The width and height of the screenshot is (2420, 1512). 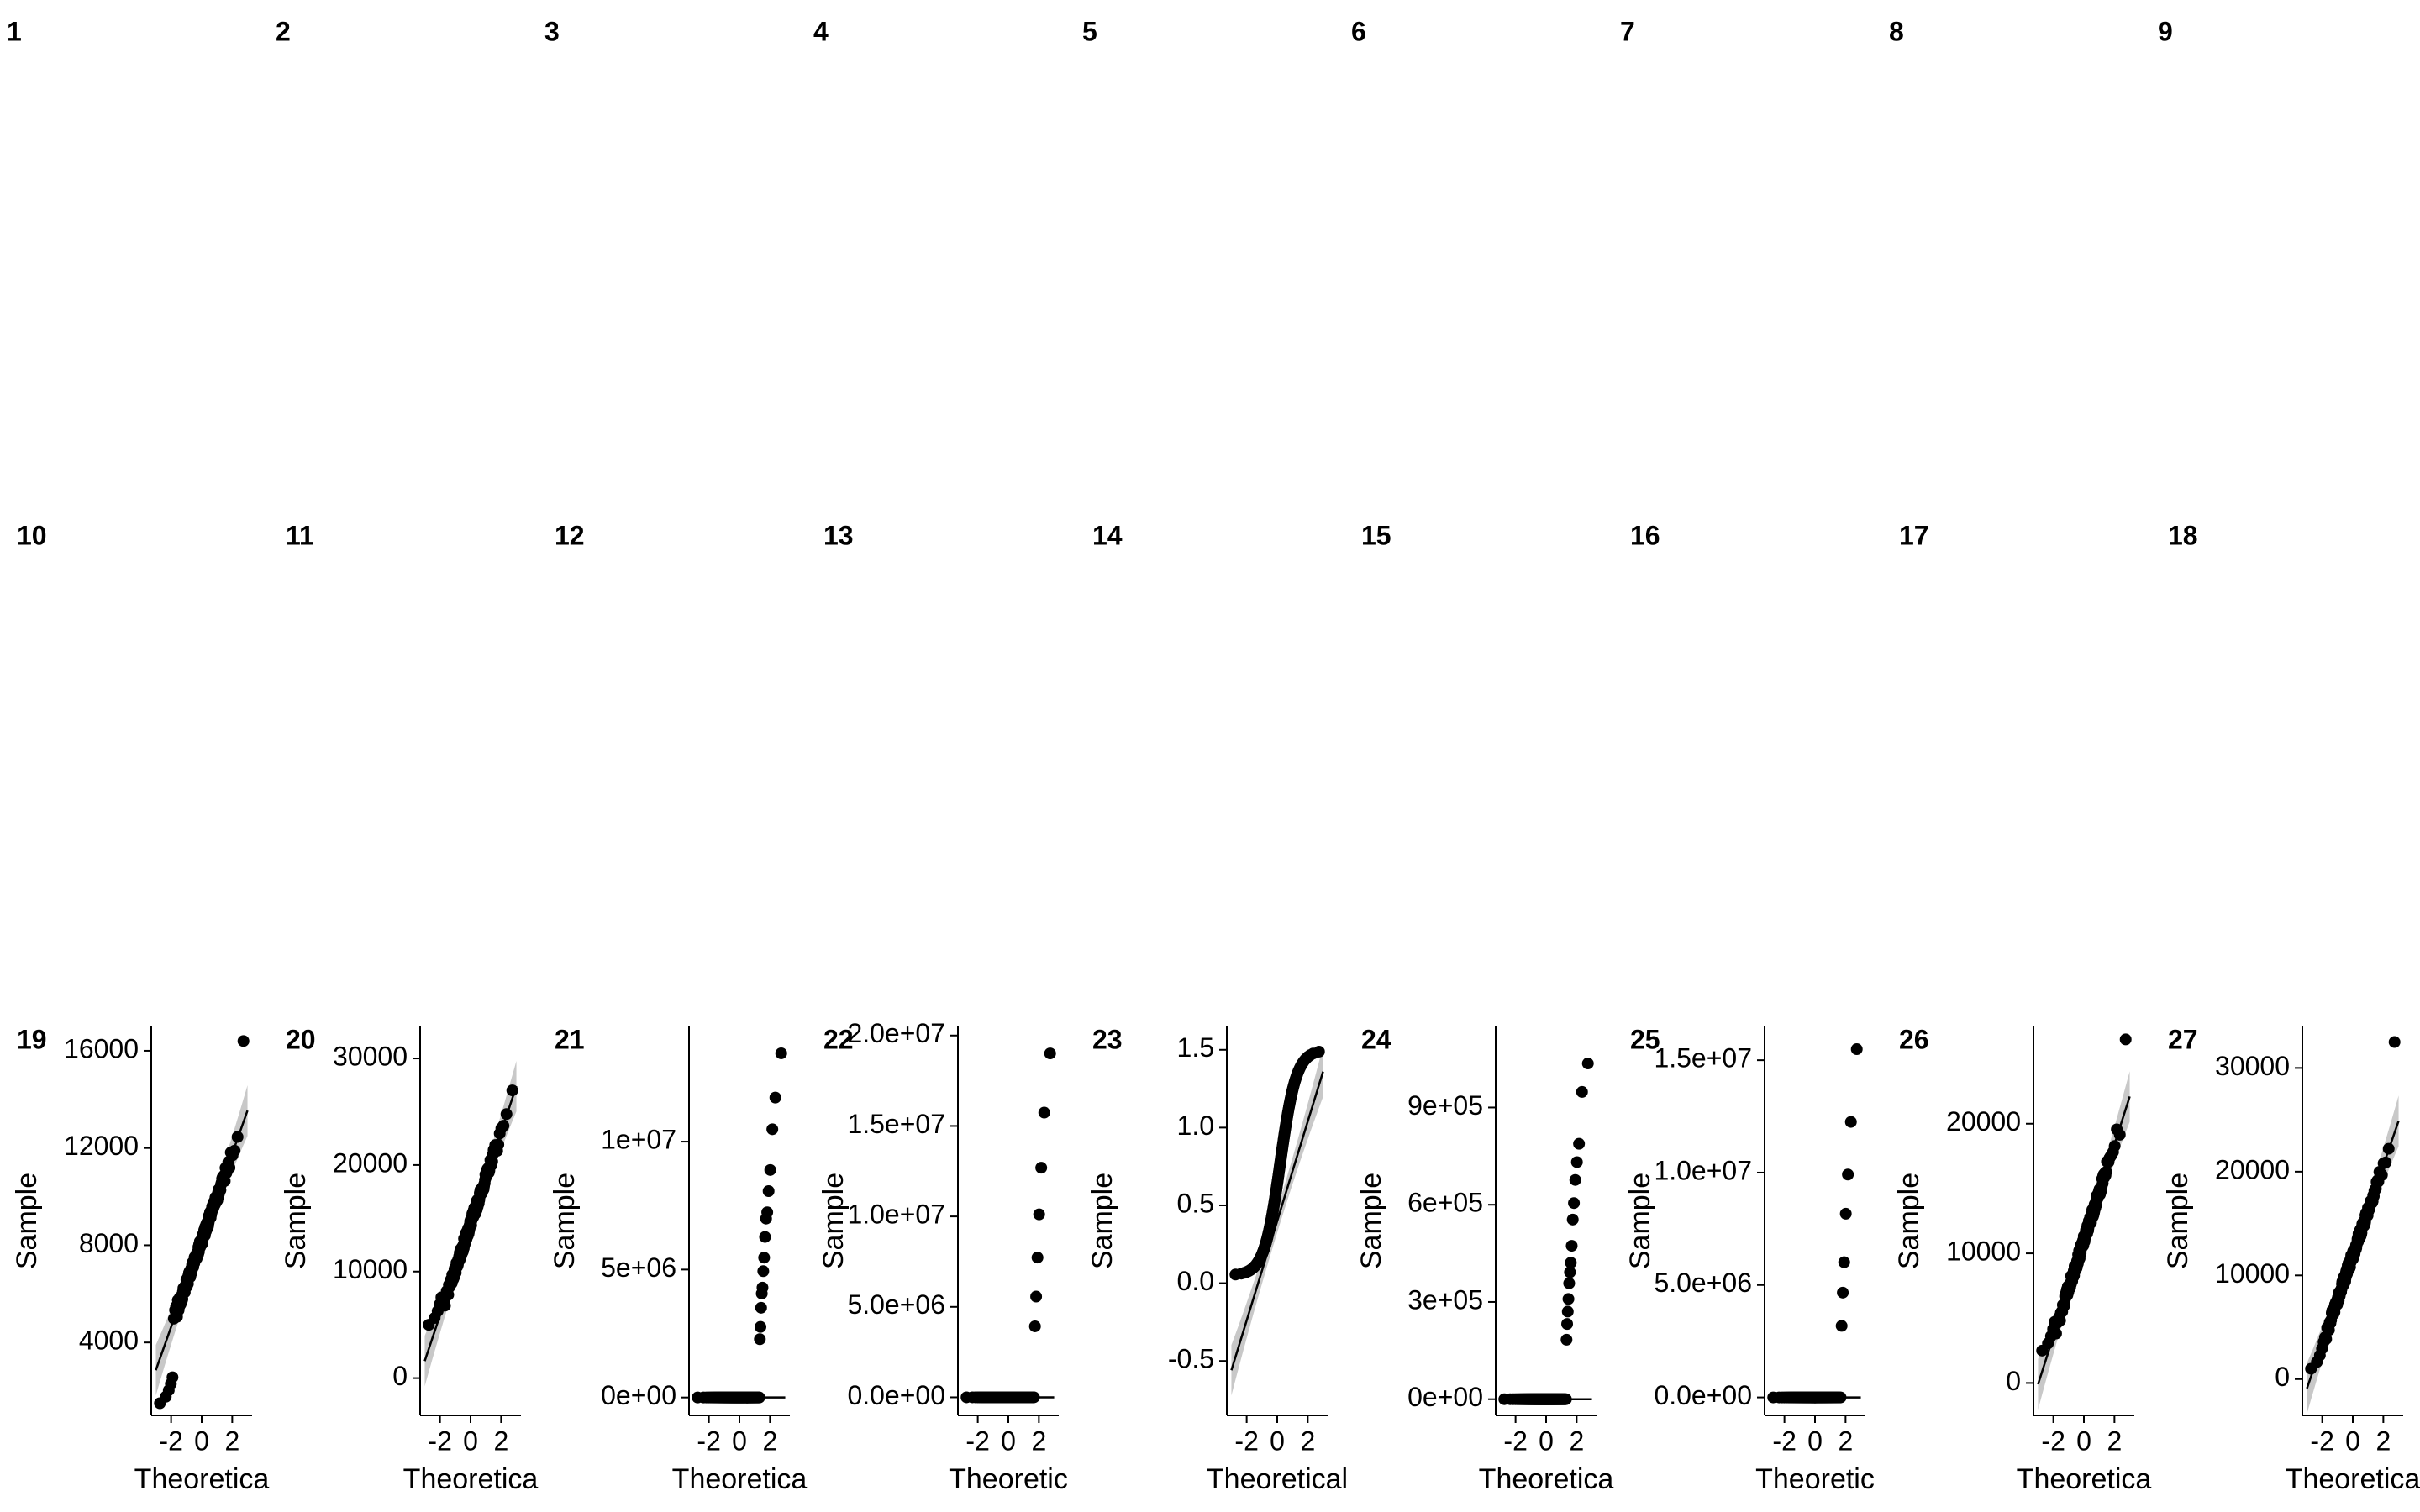 I want to click on y-tick-label: 1.5, so click(x=1195, y=1047).